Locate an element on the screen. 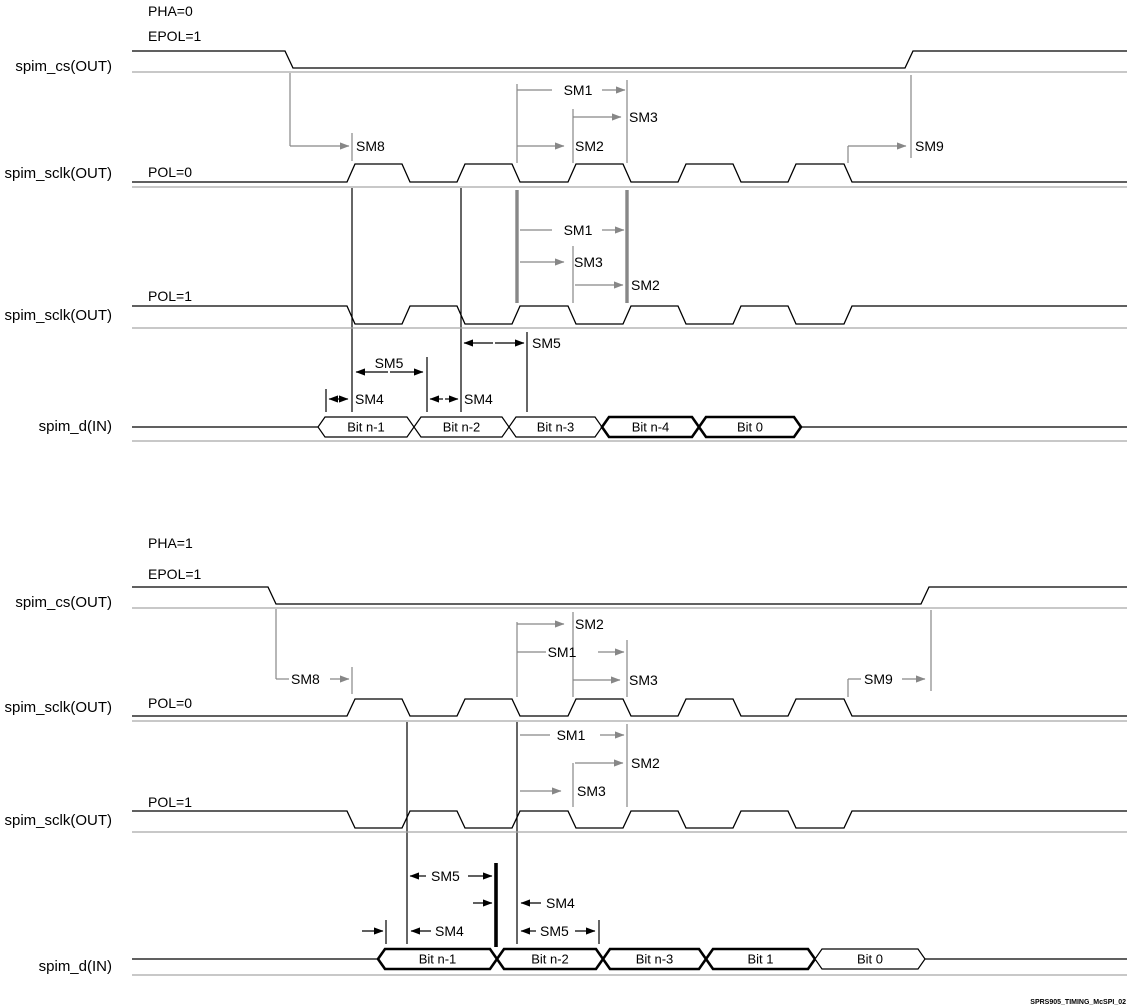 The height and width of the screenshot is (1008, 1127). bit-label: Bit 1 is located at coordinates (760, 959).